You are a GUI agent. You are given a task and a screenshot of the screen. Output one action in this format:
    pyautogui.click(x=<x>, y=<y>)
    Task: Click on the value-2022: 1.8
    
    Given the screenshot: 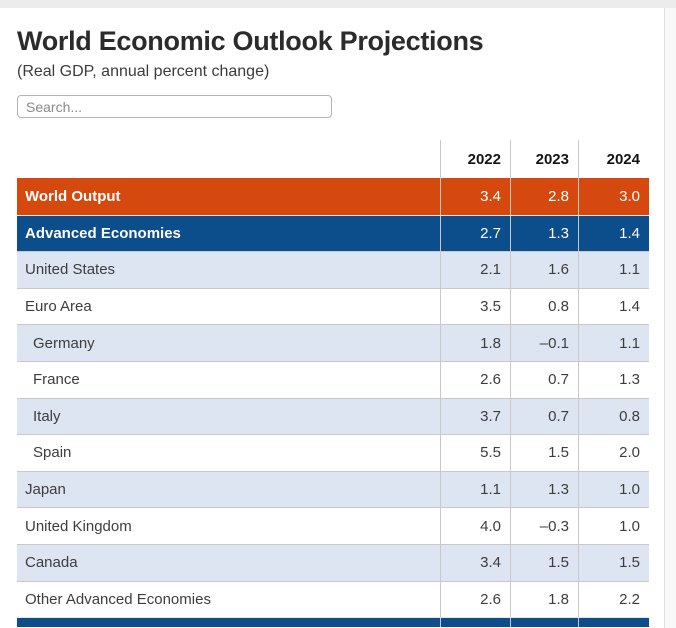 What is the action you would take?
    pyautogui.click(x=475, y=343)
    